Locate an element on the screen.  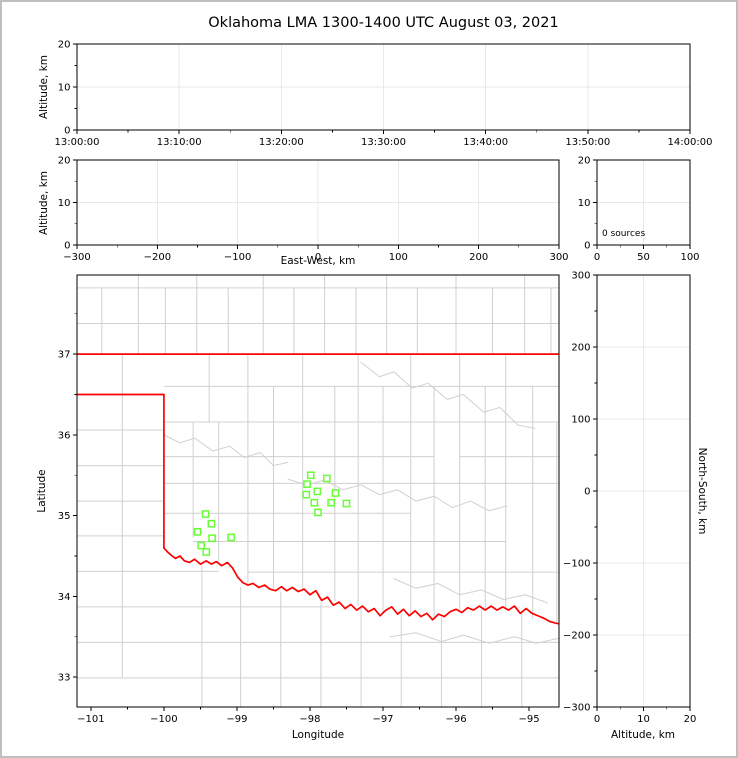
x-tick-label: 50 is located at coordinates (643, 257).